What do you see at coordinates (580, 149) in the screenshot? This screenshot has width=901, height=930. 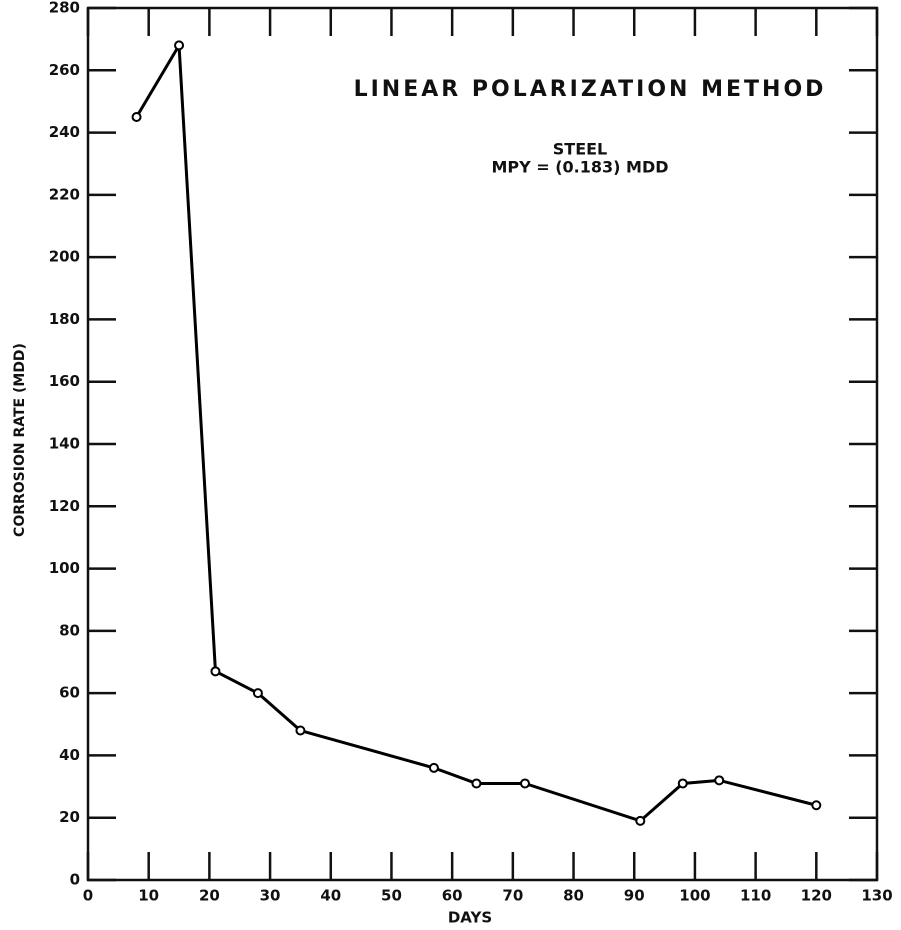 I see `annotation: STEEL` at bounding box center [580, 149].